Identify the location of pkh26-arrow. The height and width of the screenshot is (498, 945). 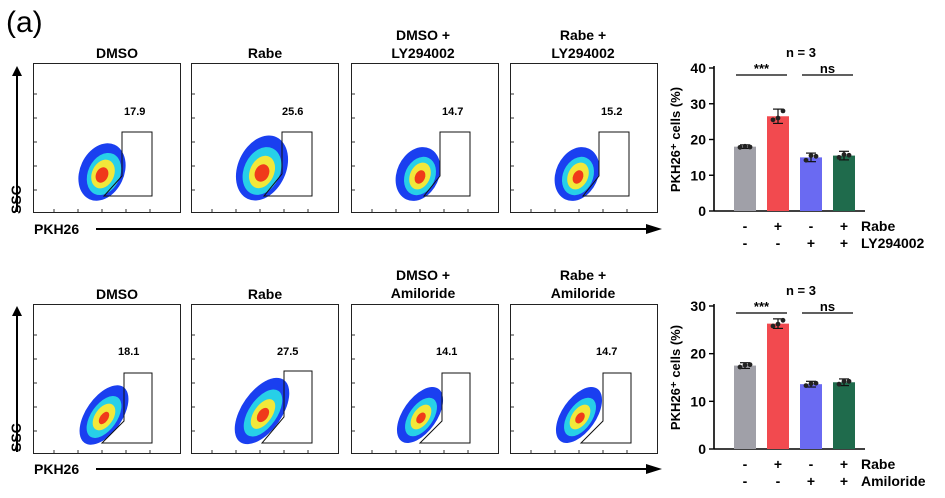
(379, 229).